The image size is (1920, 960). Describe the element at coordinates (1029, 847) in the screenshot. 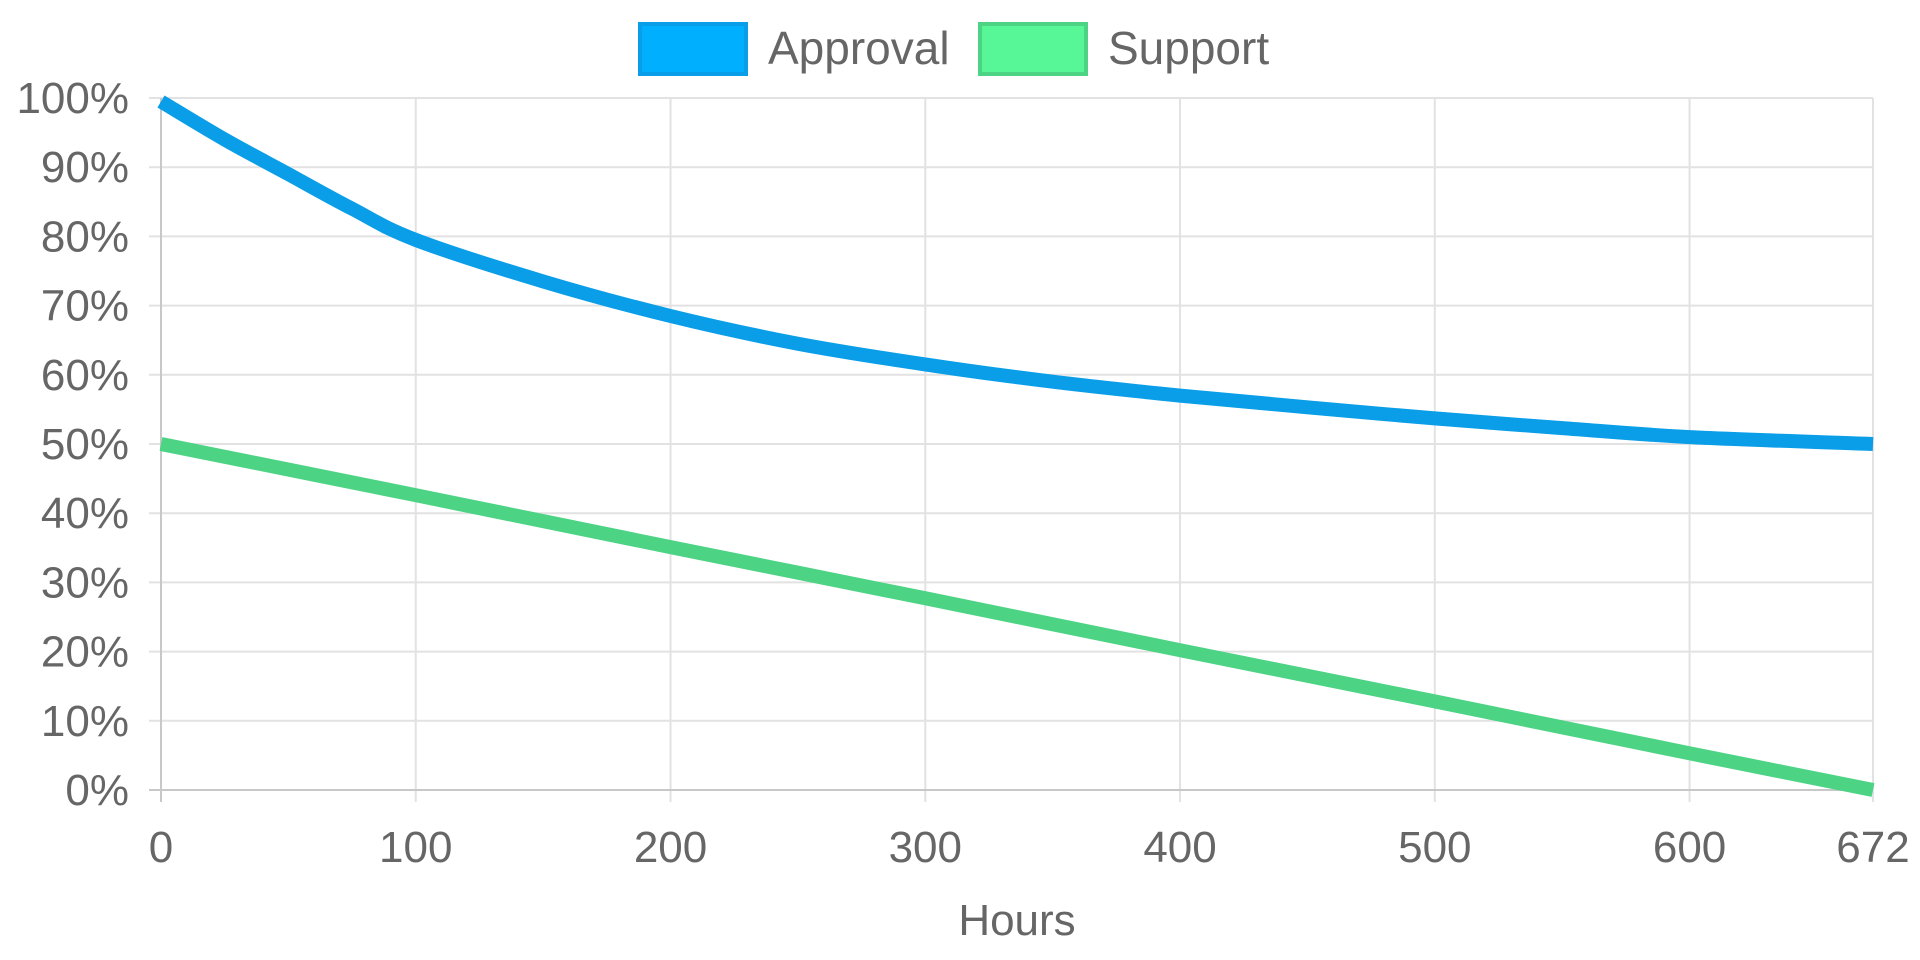

I see `x-axis-tick-labels: 0 100 200 300 400 500 600 672` at that location.